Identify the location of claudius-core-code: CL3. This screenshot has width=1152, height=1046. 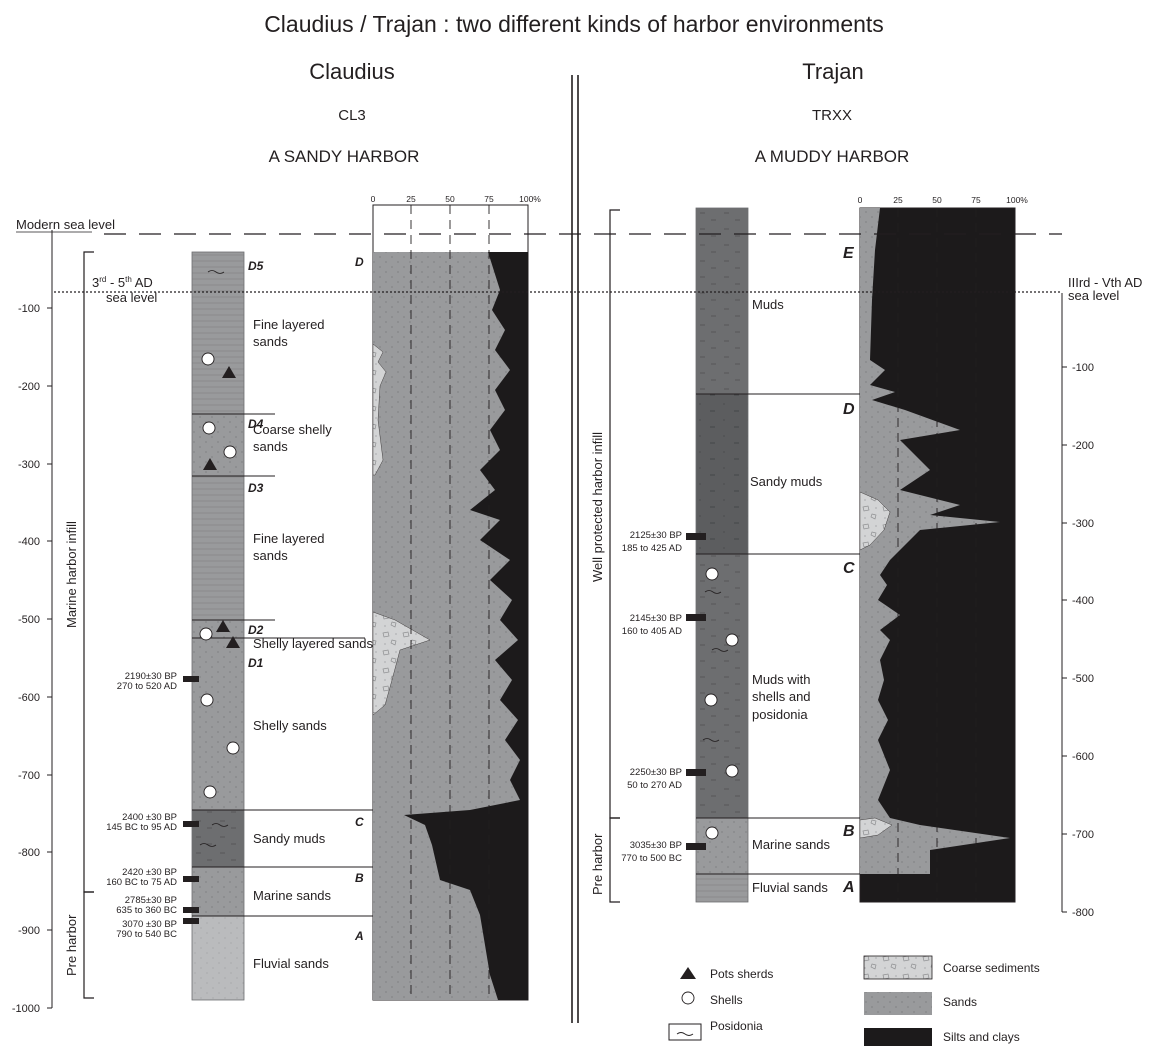
(352, 115).